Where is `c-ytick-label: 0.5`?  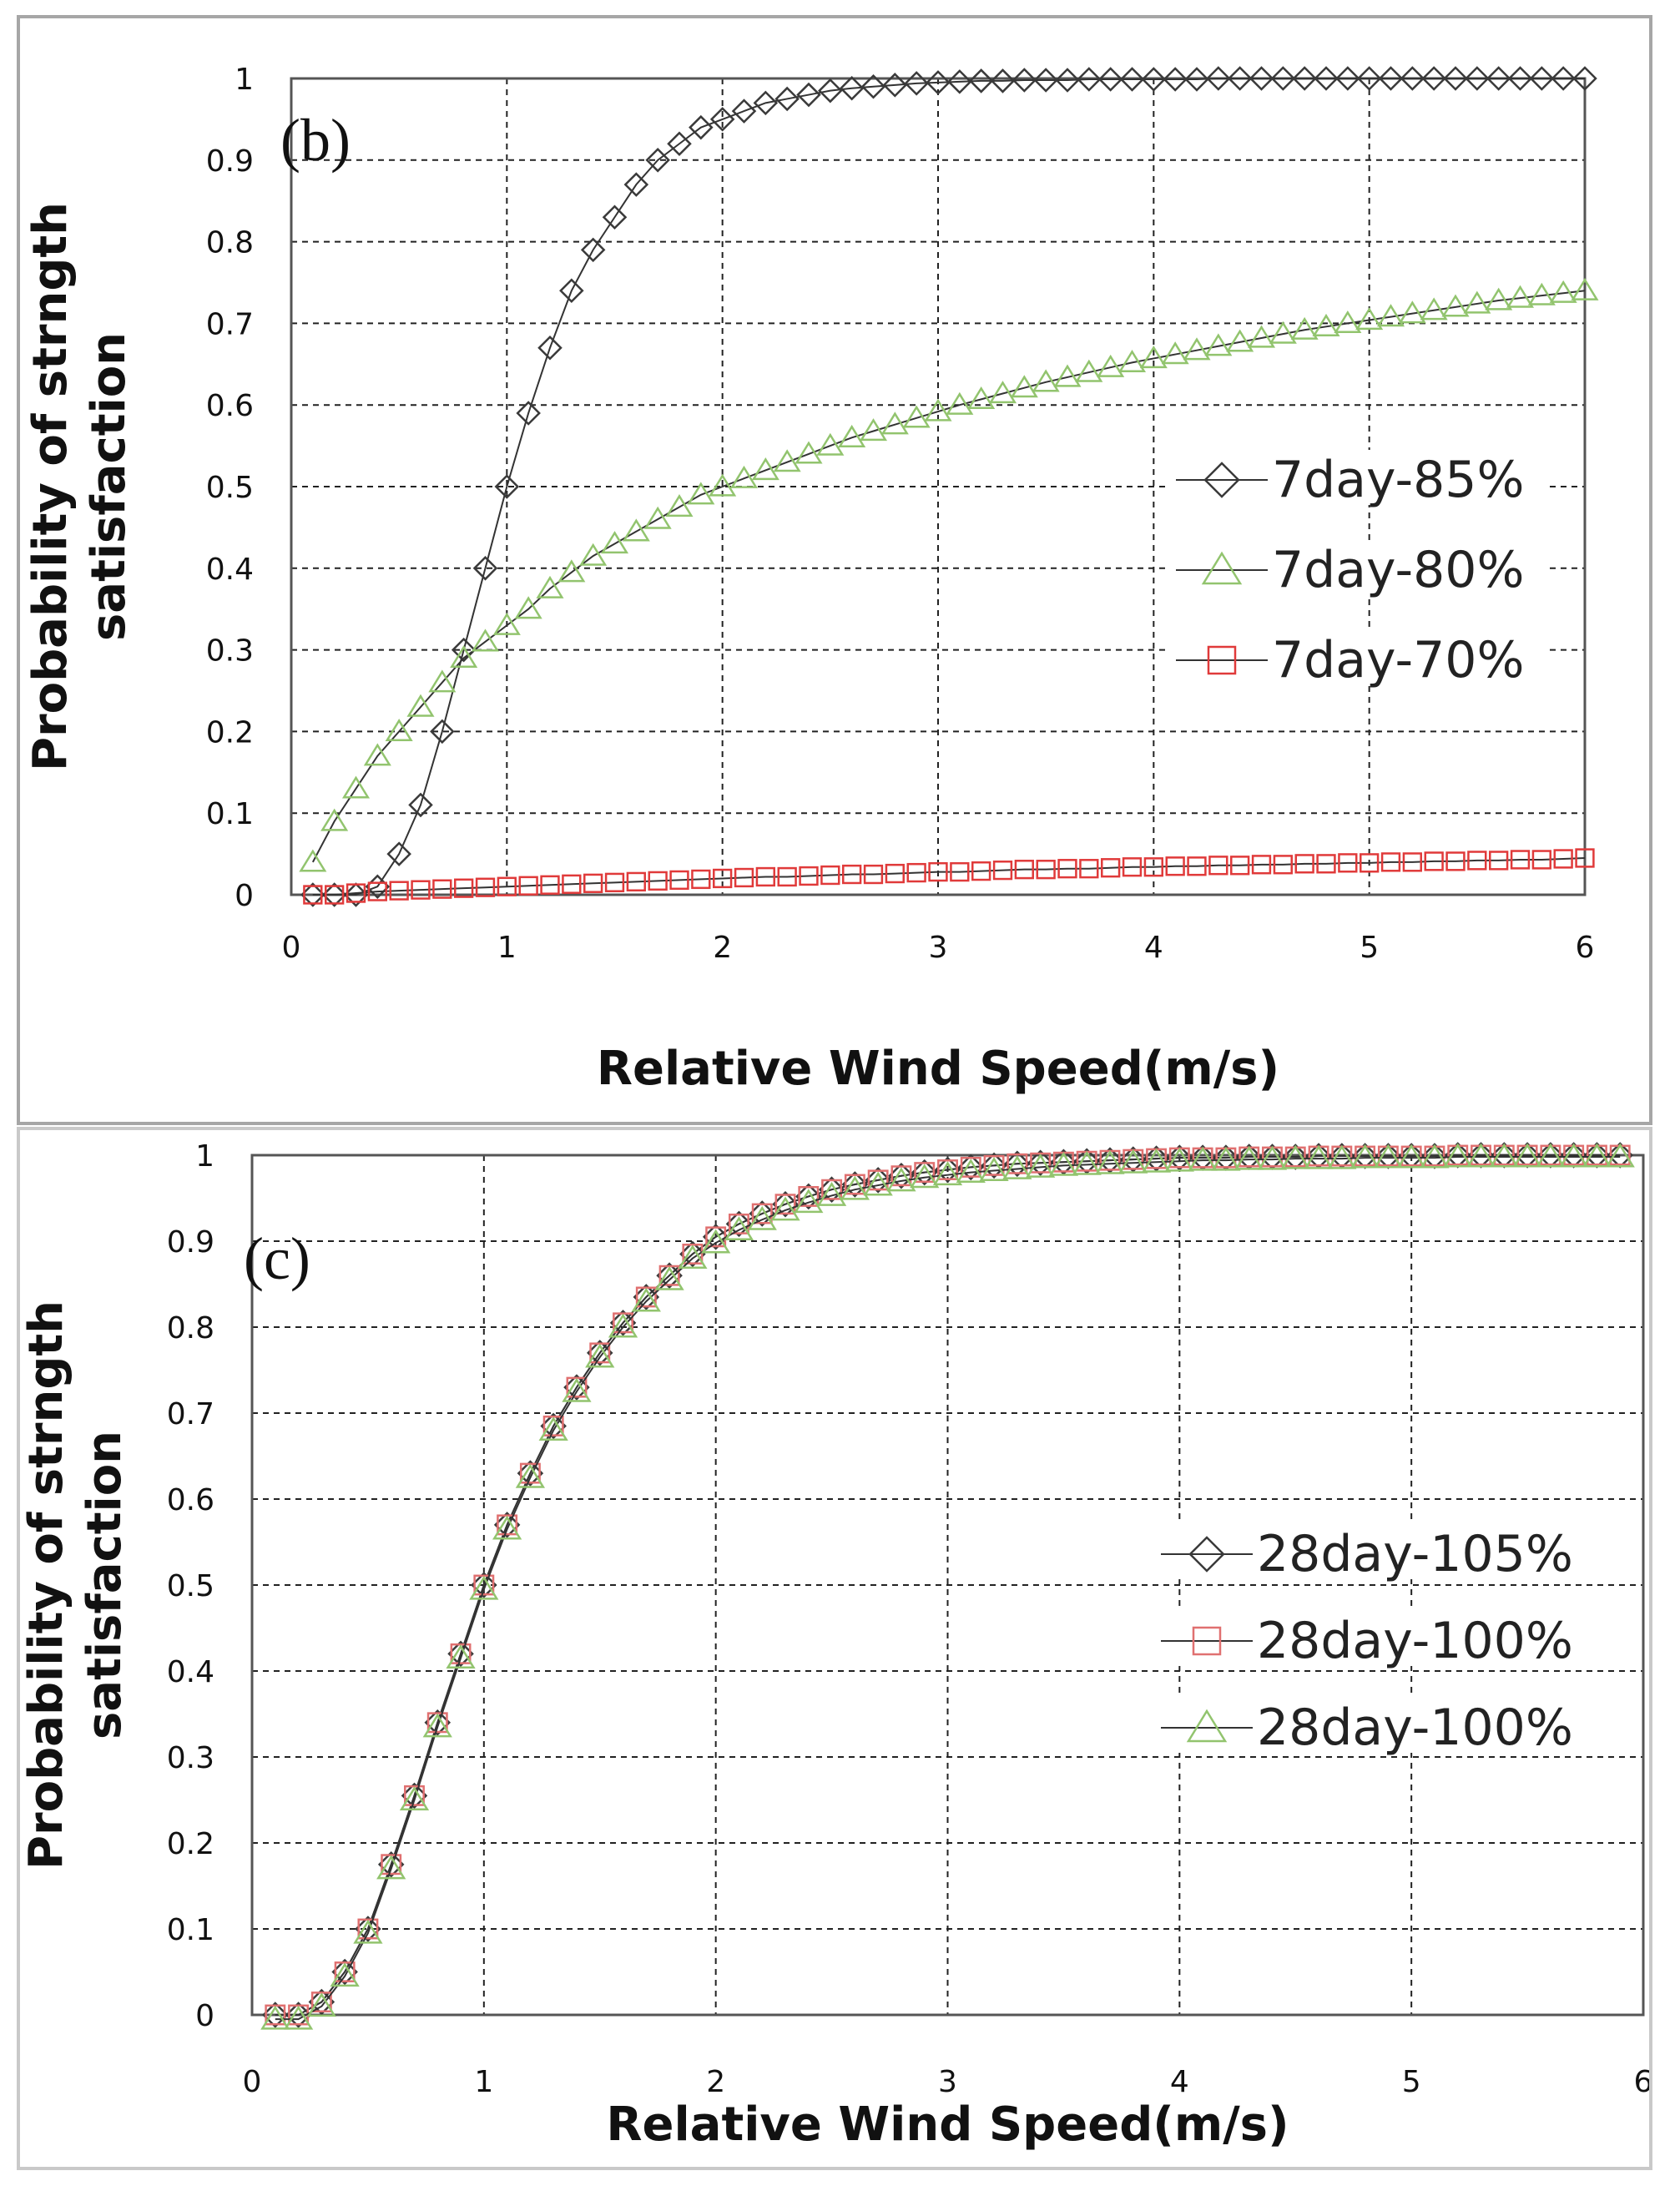 c-ytick-label: 0.5 is located at coordinates (190, 1586).